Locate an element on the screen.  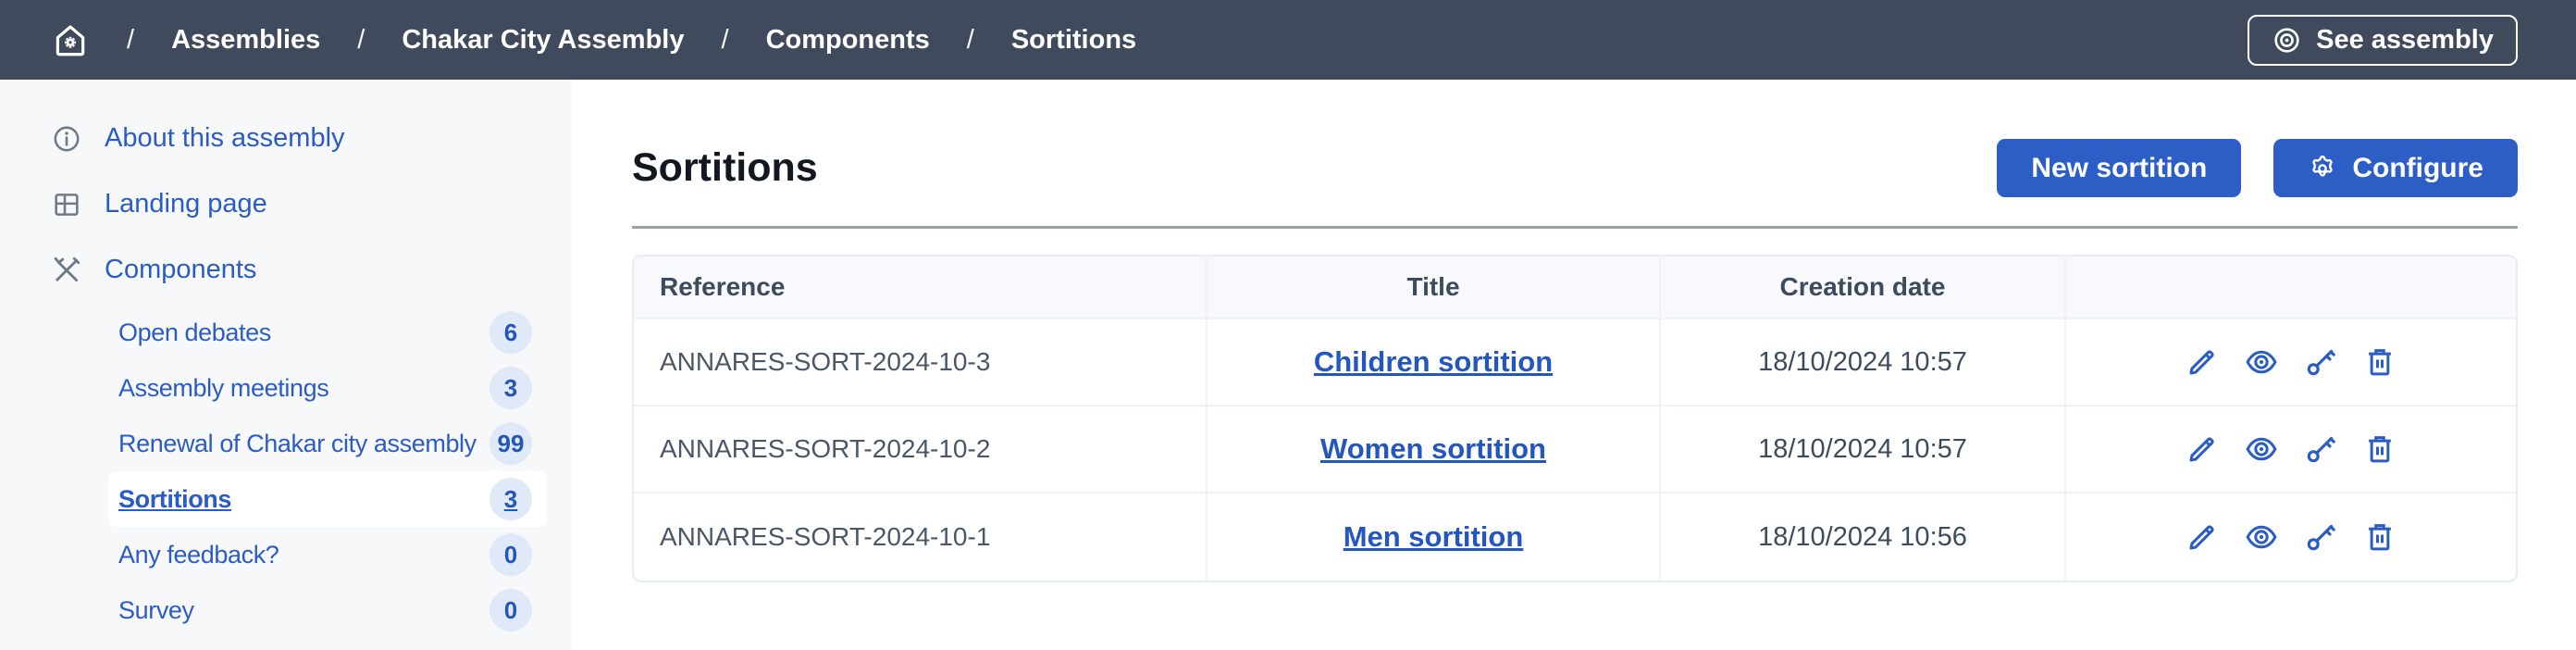
sidebar-item-landing-page: Landing page is located at coordinates (285, 204).